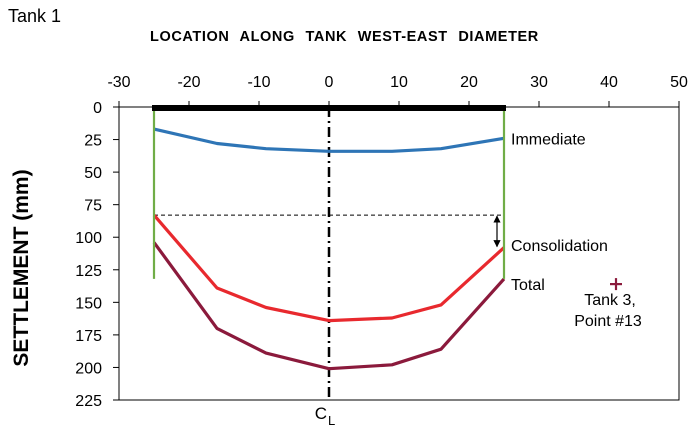 This screenshot has width=692, height=428. What do you see at coordinates (344, 37) in the screenshot?
I see `chart-title: LOCATION ALONG TANK WEST-EAST DIAMETER` at bounding box center [344, 37].